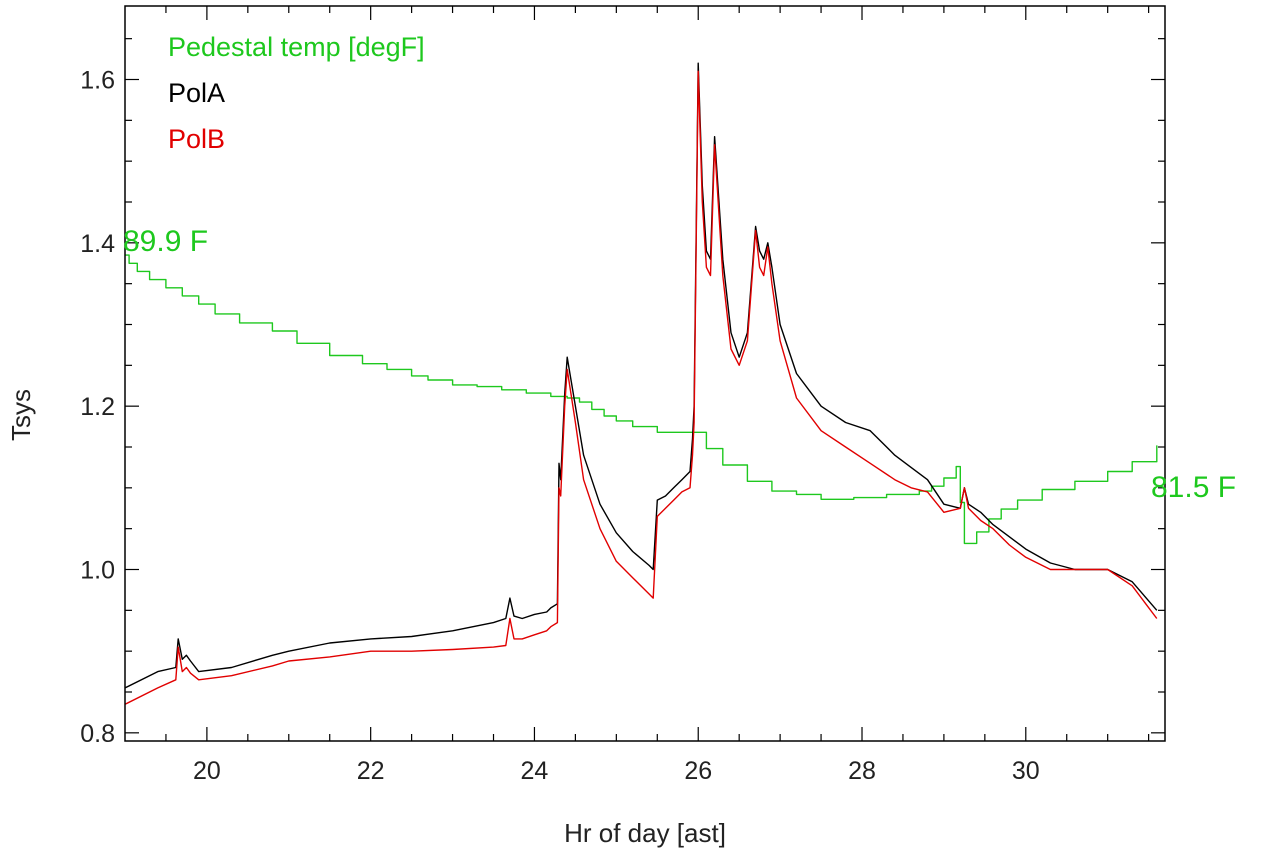 The image size is (1267, 861). I want to click on y-tick-label: 0.8, so click(97, 734).